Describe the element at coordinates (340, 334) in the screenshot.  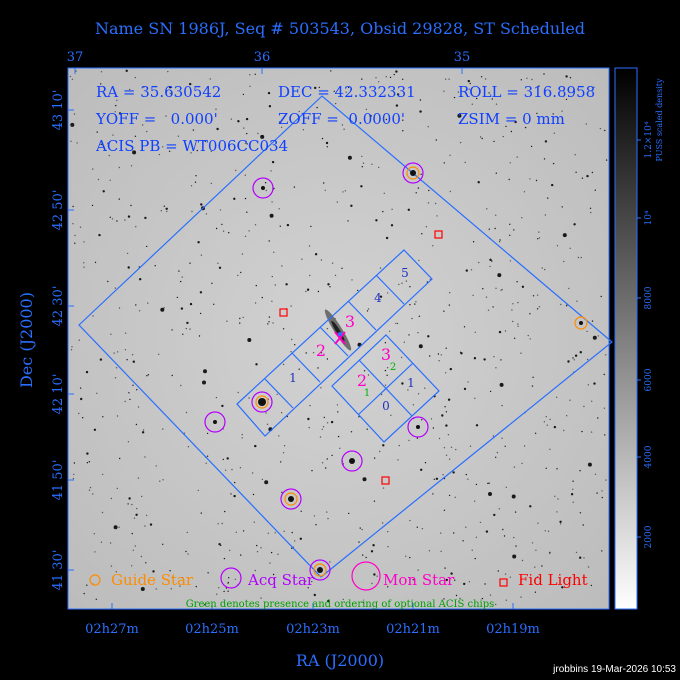
I see `aimpoint-dot` at that location.